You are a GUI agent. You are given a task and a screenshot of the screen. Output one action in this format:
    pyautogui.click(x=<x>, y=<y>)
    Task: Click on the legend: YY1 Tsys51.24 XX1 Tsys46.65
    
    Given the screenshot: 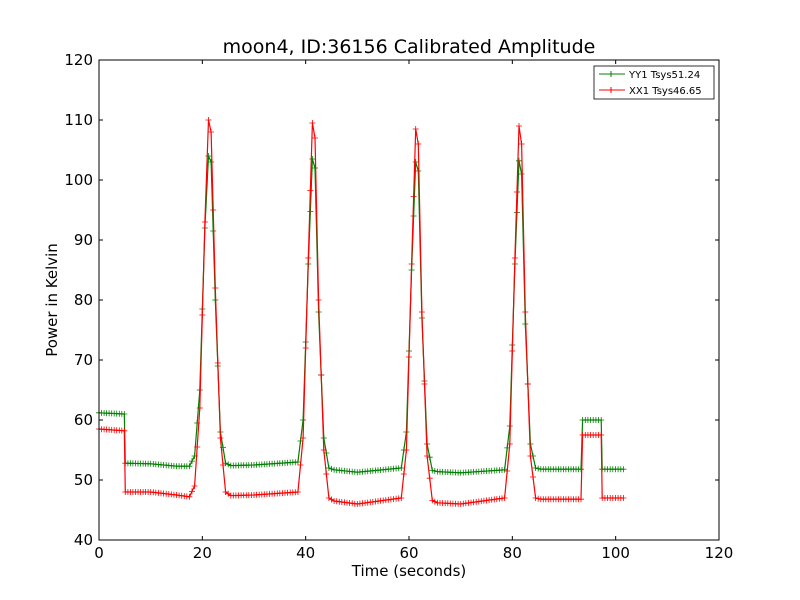 What is the action you would take?
    pyautogui.click(x=654, y=82)
    